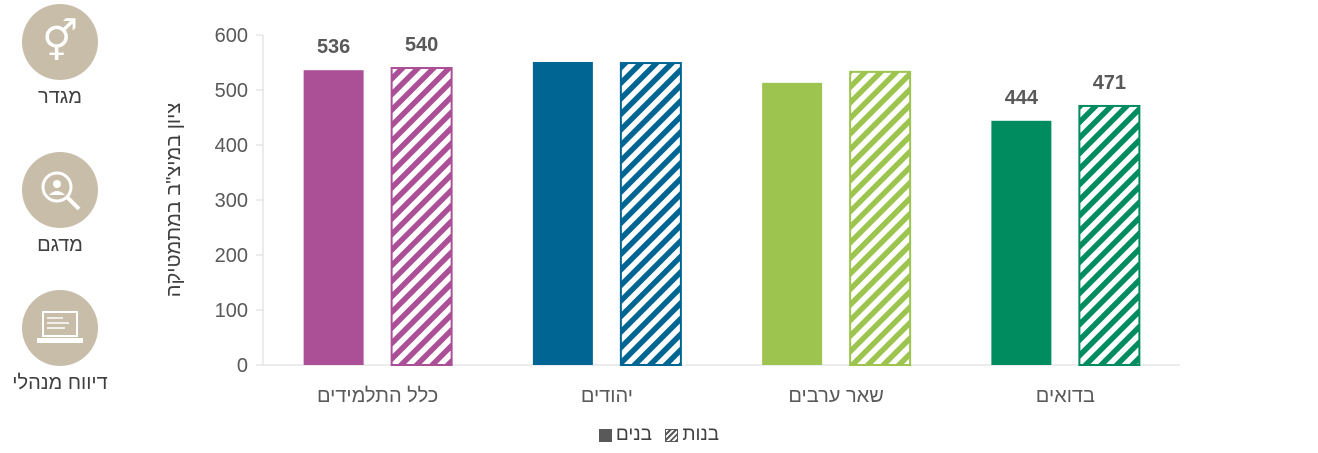  What do you see at coordinates (672, 435) in the screenshot?
I see `hatched-swatch-icon` at bounding box center [672, 435].